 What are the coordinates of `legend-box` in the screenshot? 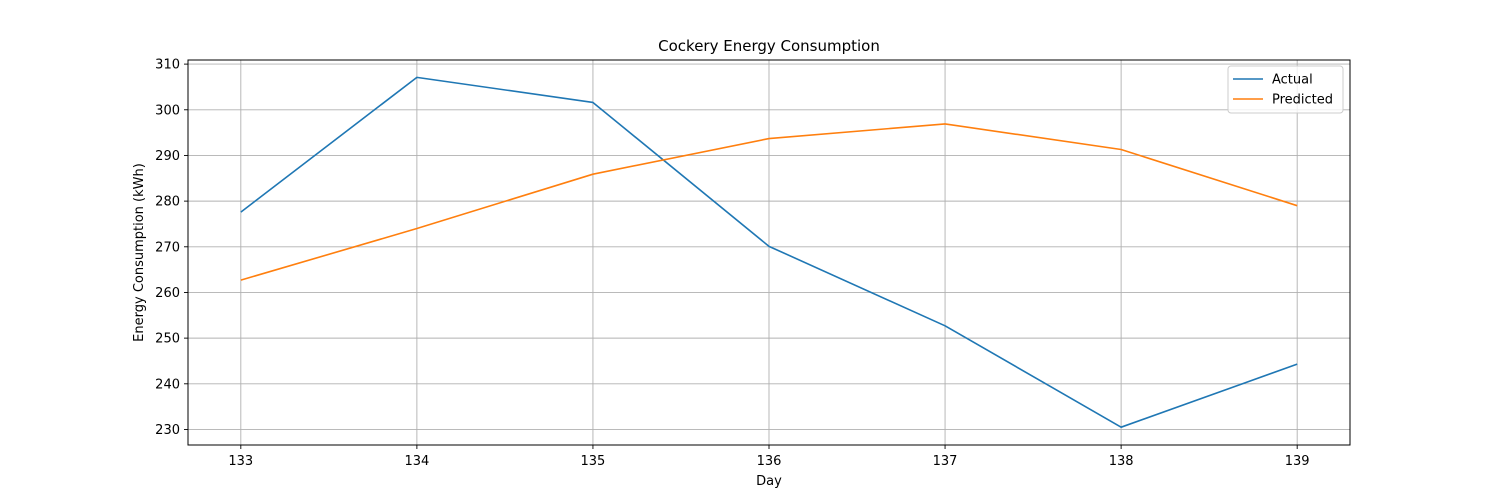 It's located at (1285, 89).